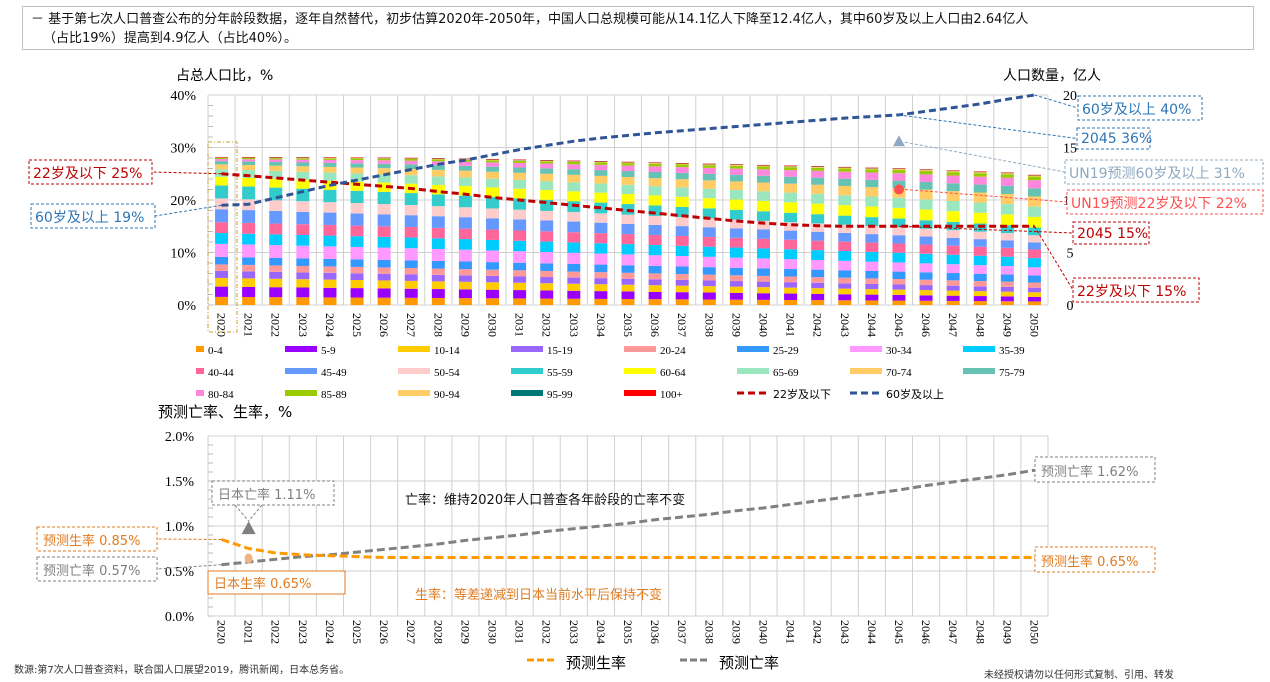 The height and width of the screenshot is (682, 1270). What do you see at coordinates (899, 373) in the screenshot?
I see `legend-label: 70-74` at bounding box center [899, 373].